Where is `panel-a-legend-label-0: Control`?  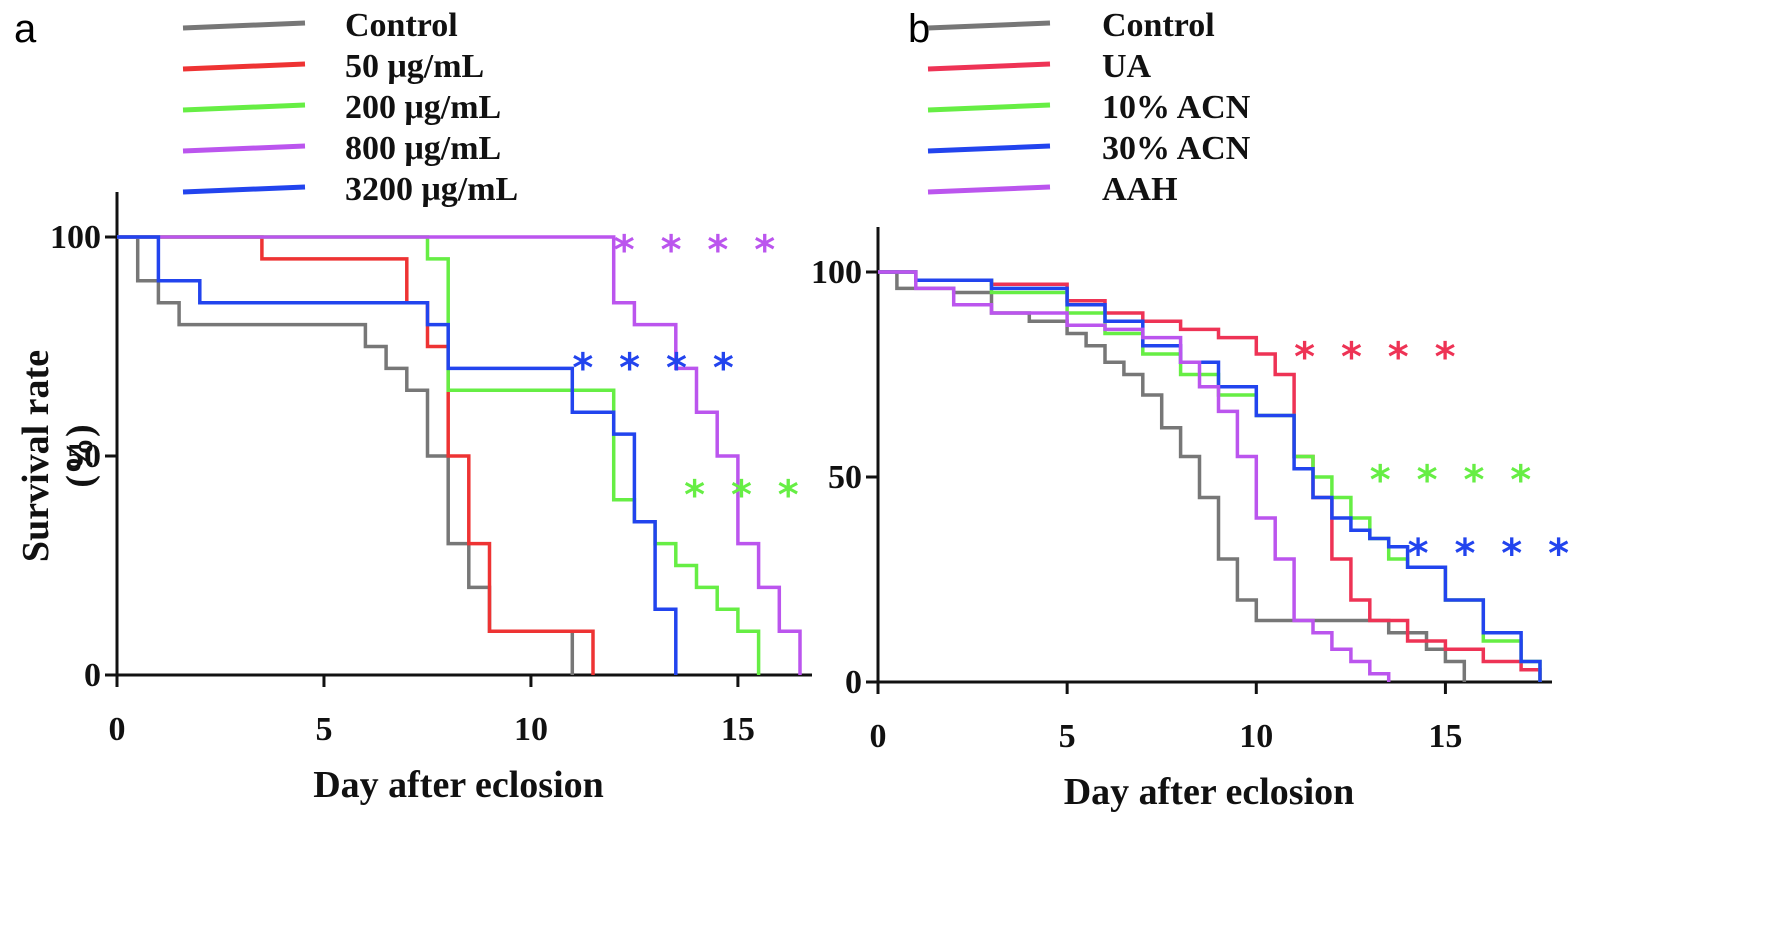 panel-a-legend-label-0: Control is located at coordinates (401, 25).